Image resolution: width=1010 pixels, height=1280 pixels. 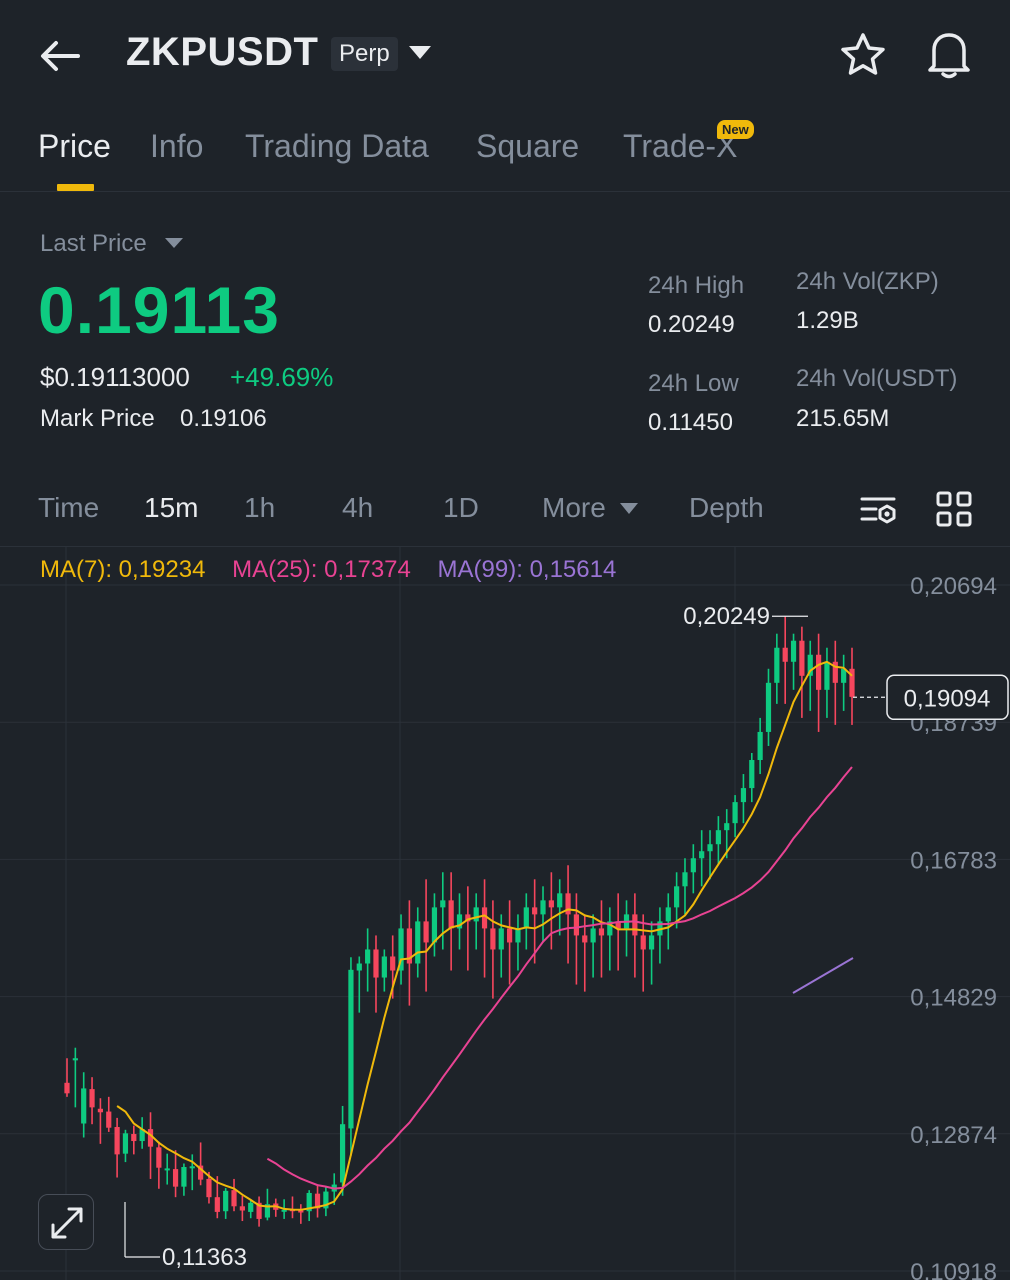 I want to click on y-tick-label: 0,12874, so click(x=953, y=1135).